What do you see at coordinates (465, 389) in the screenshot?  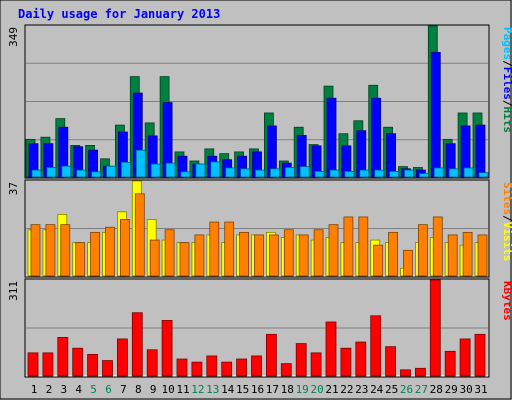 I see `x-tick-label-day-30: 30` at bounding box center [465, 389].